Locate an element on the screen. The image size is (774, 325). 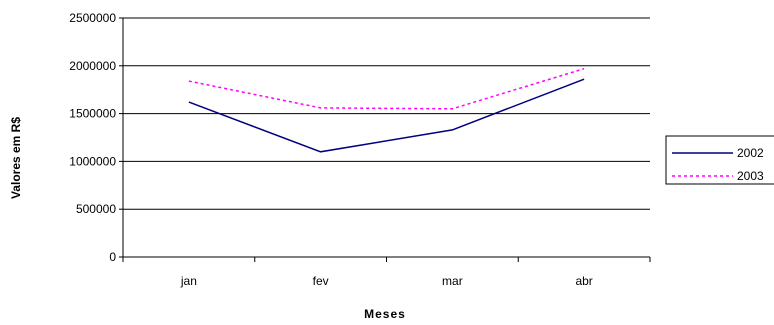
series-line-2002 is located at coordinates (386, 115).